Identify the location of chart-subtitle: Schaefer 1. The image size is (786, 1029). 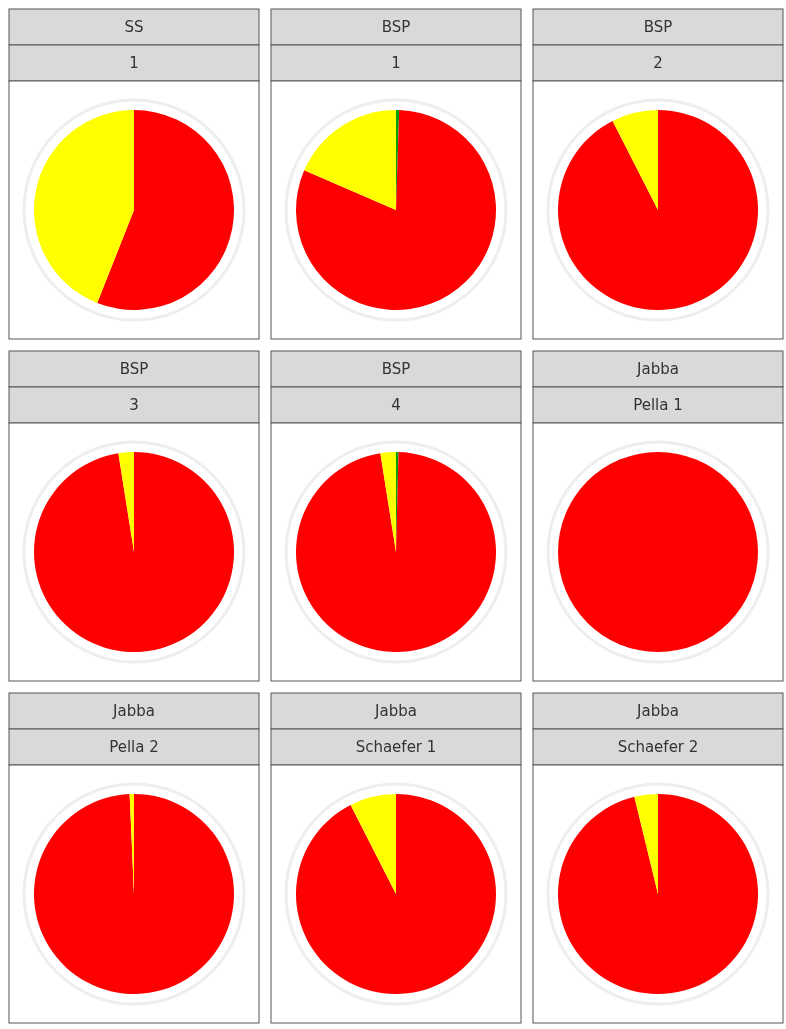
(396, 747).